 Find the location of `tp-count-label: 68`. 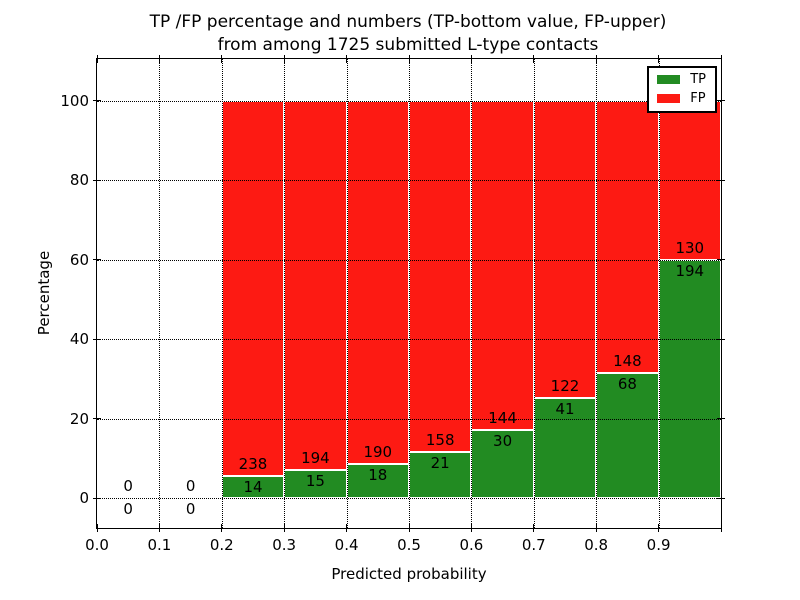

tp-count-label: 68 is located at coordinates (627, 384).